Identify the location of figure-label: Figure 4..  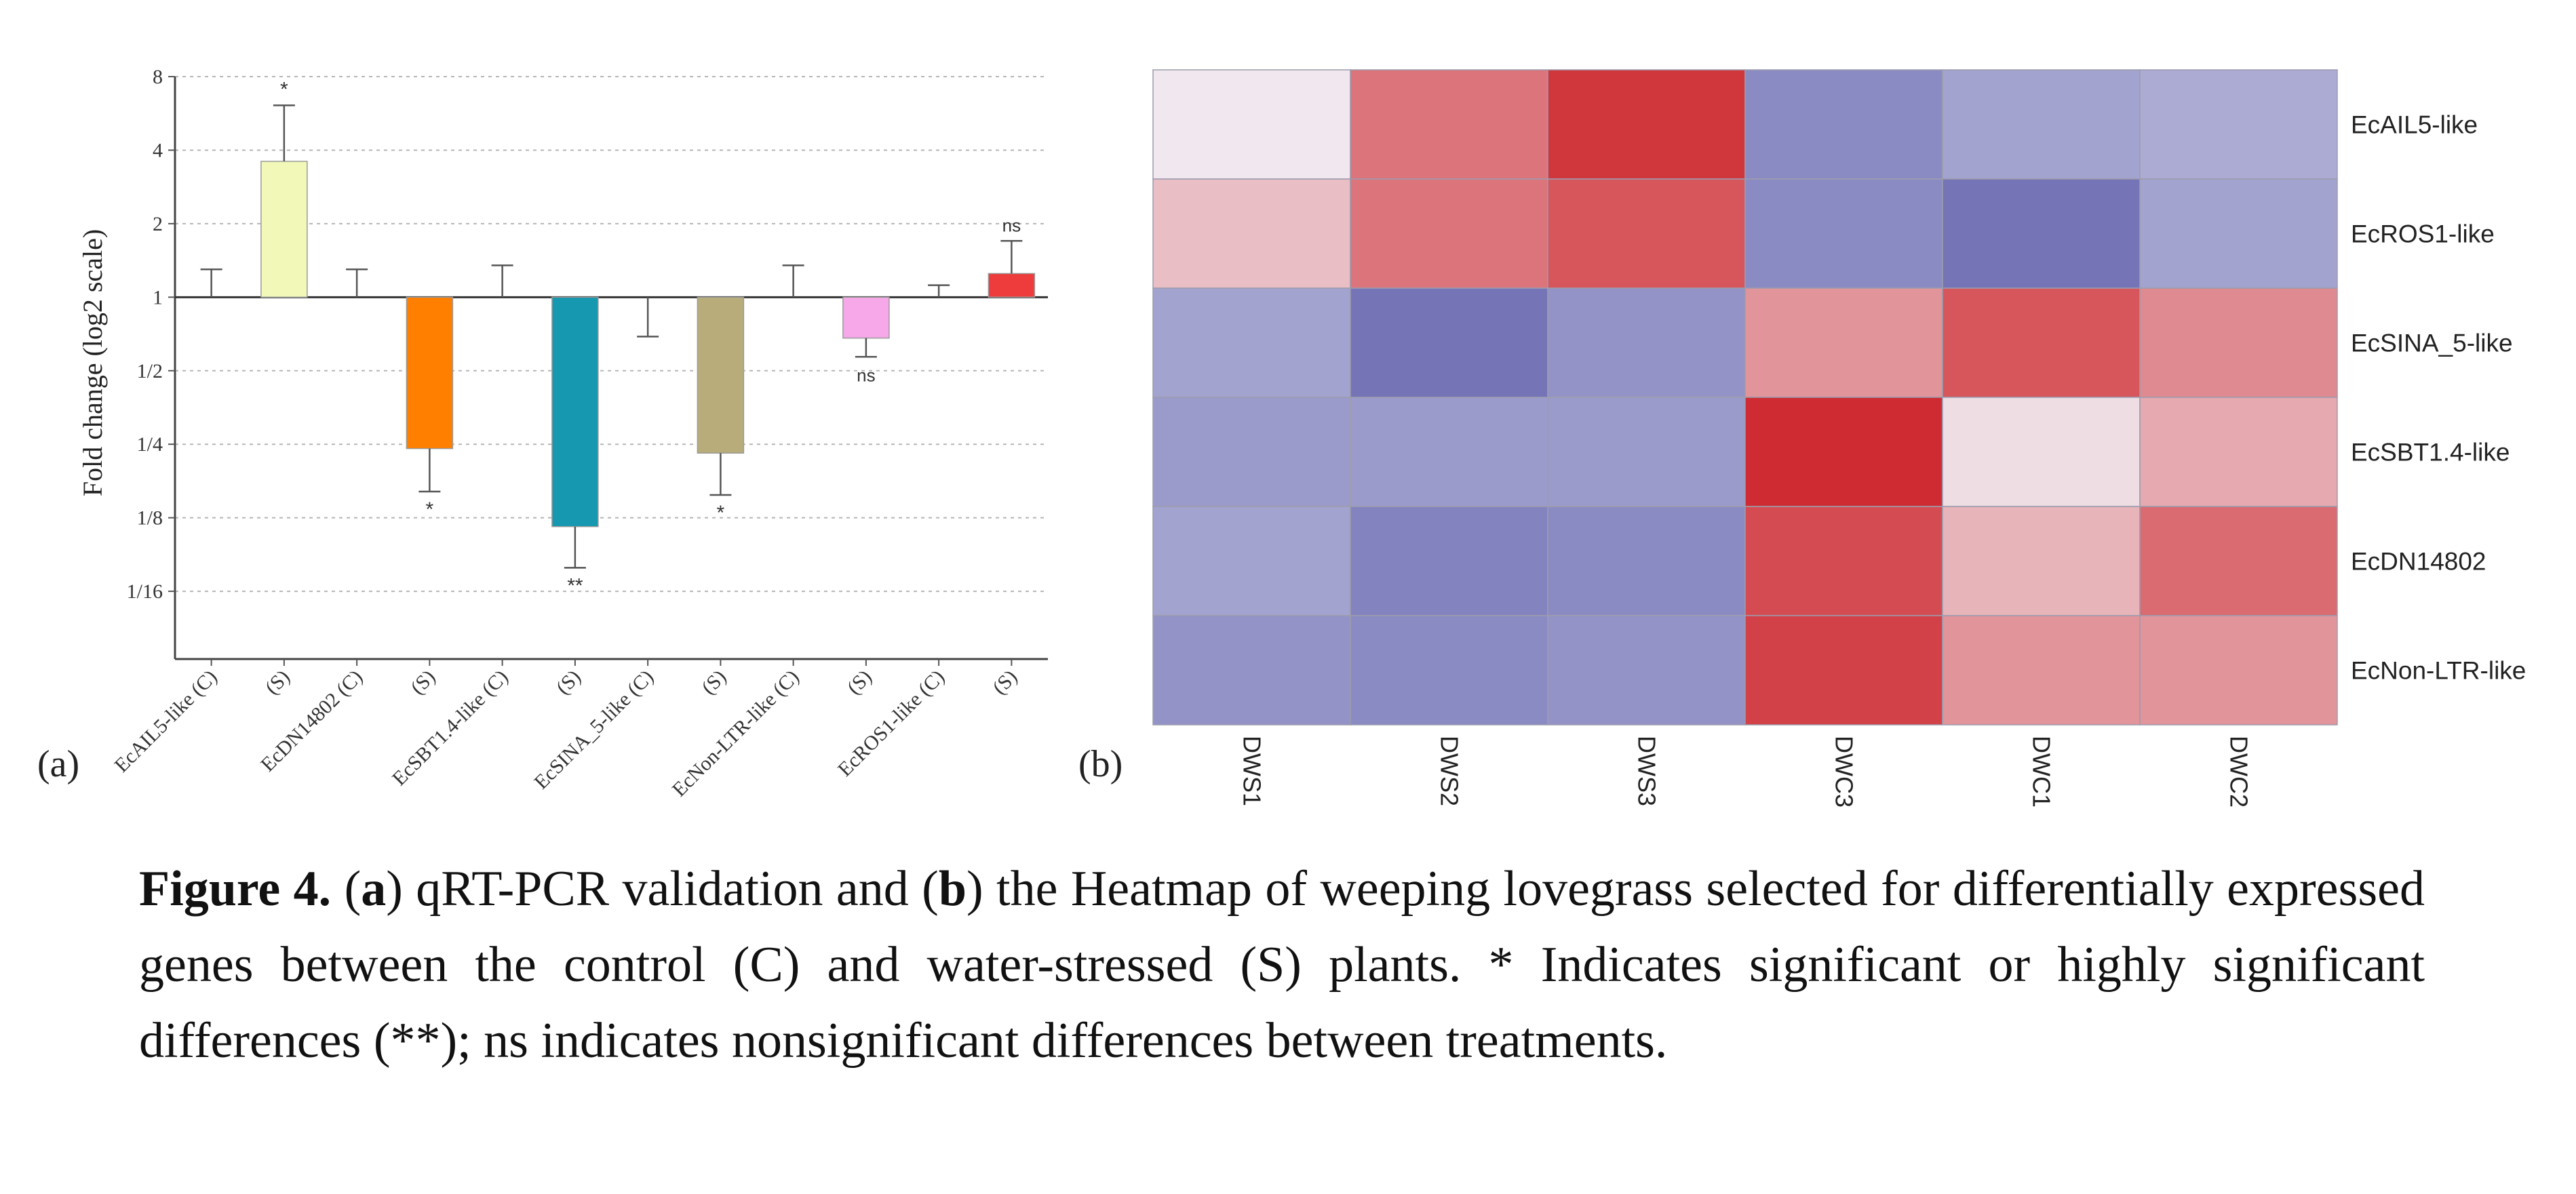
(235, 889).